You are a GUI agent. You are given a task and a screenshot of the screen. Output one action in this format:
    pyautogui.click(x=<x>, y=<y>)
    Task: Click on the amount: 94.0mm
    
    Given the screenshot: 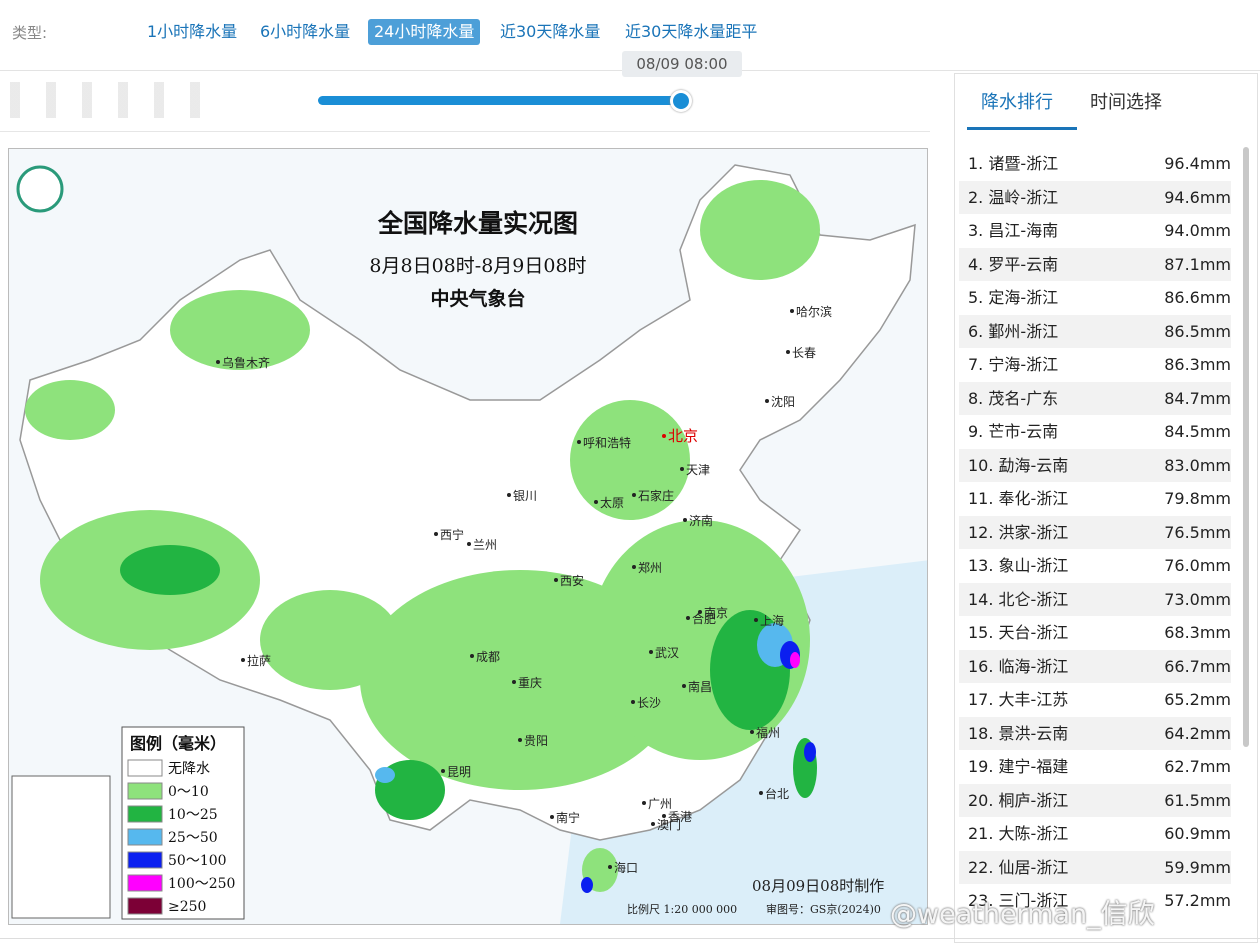 What is the action you would take?
    pyautogui.click(x=1197, y=230)
    